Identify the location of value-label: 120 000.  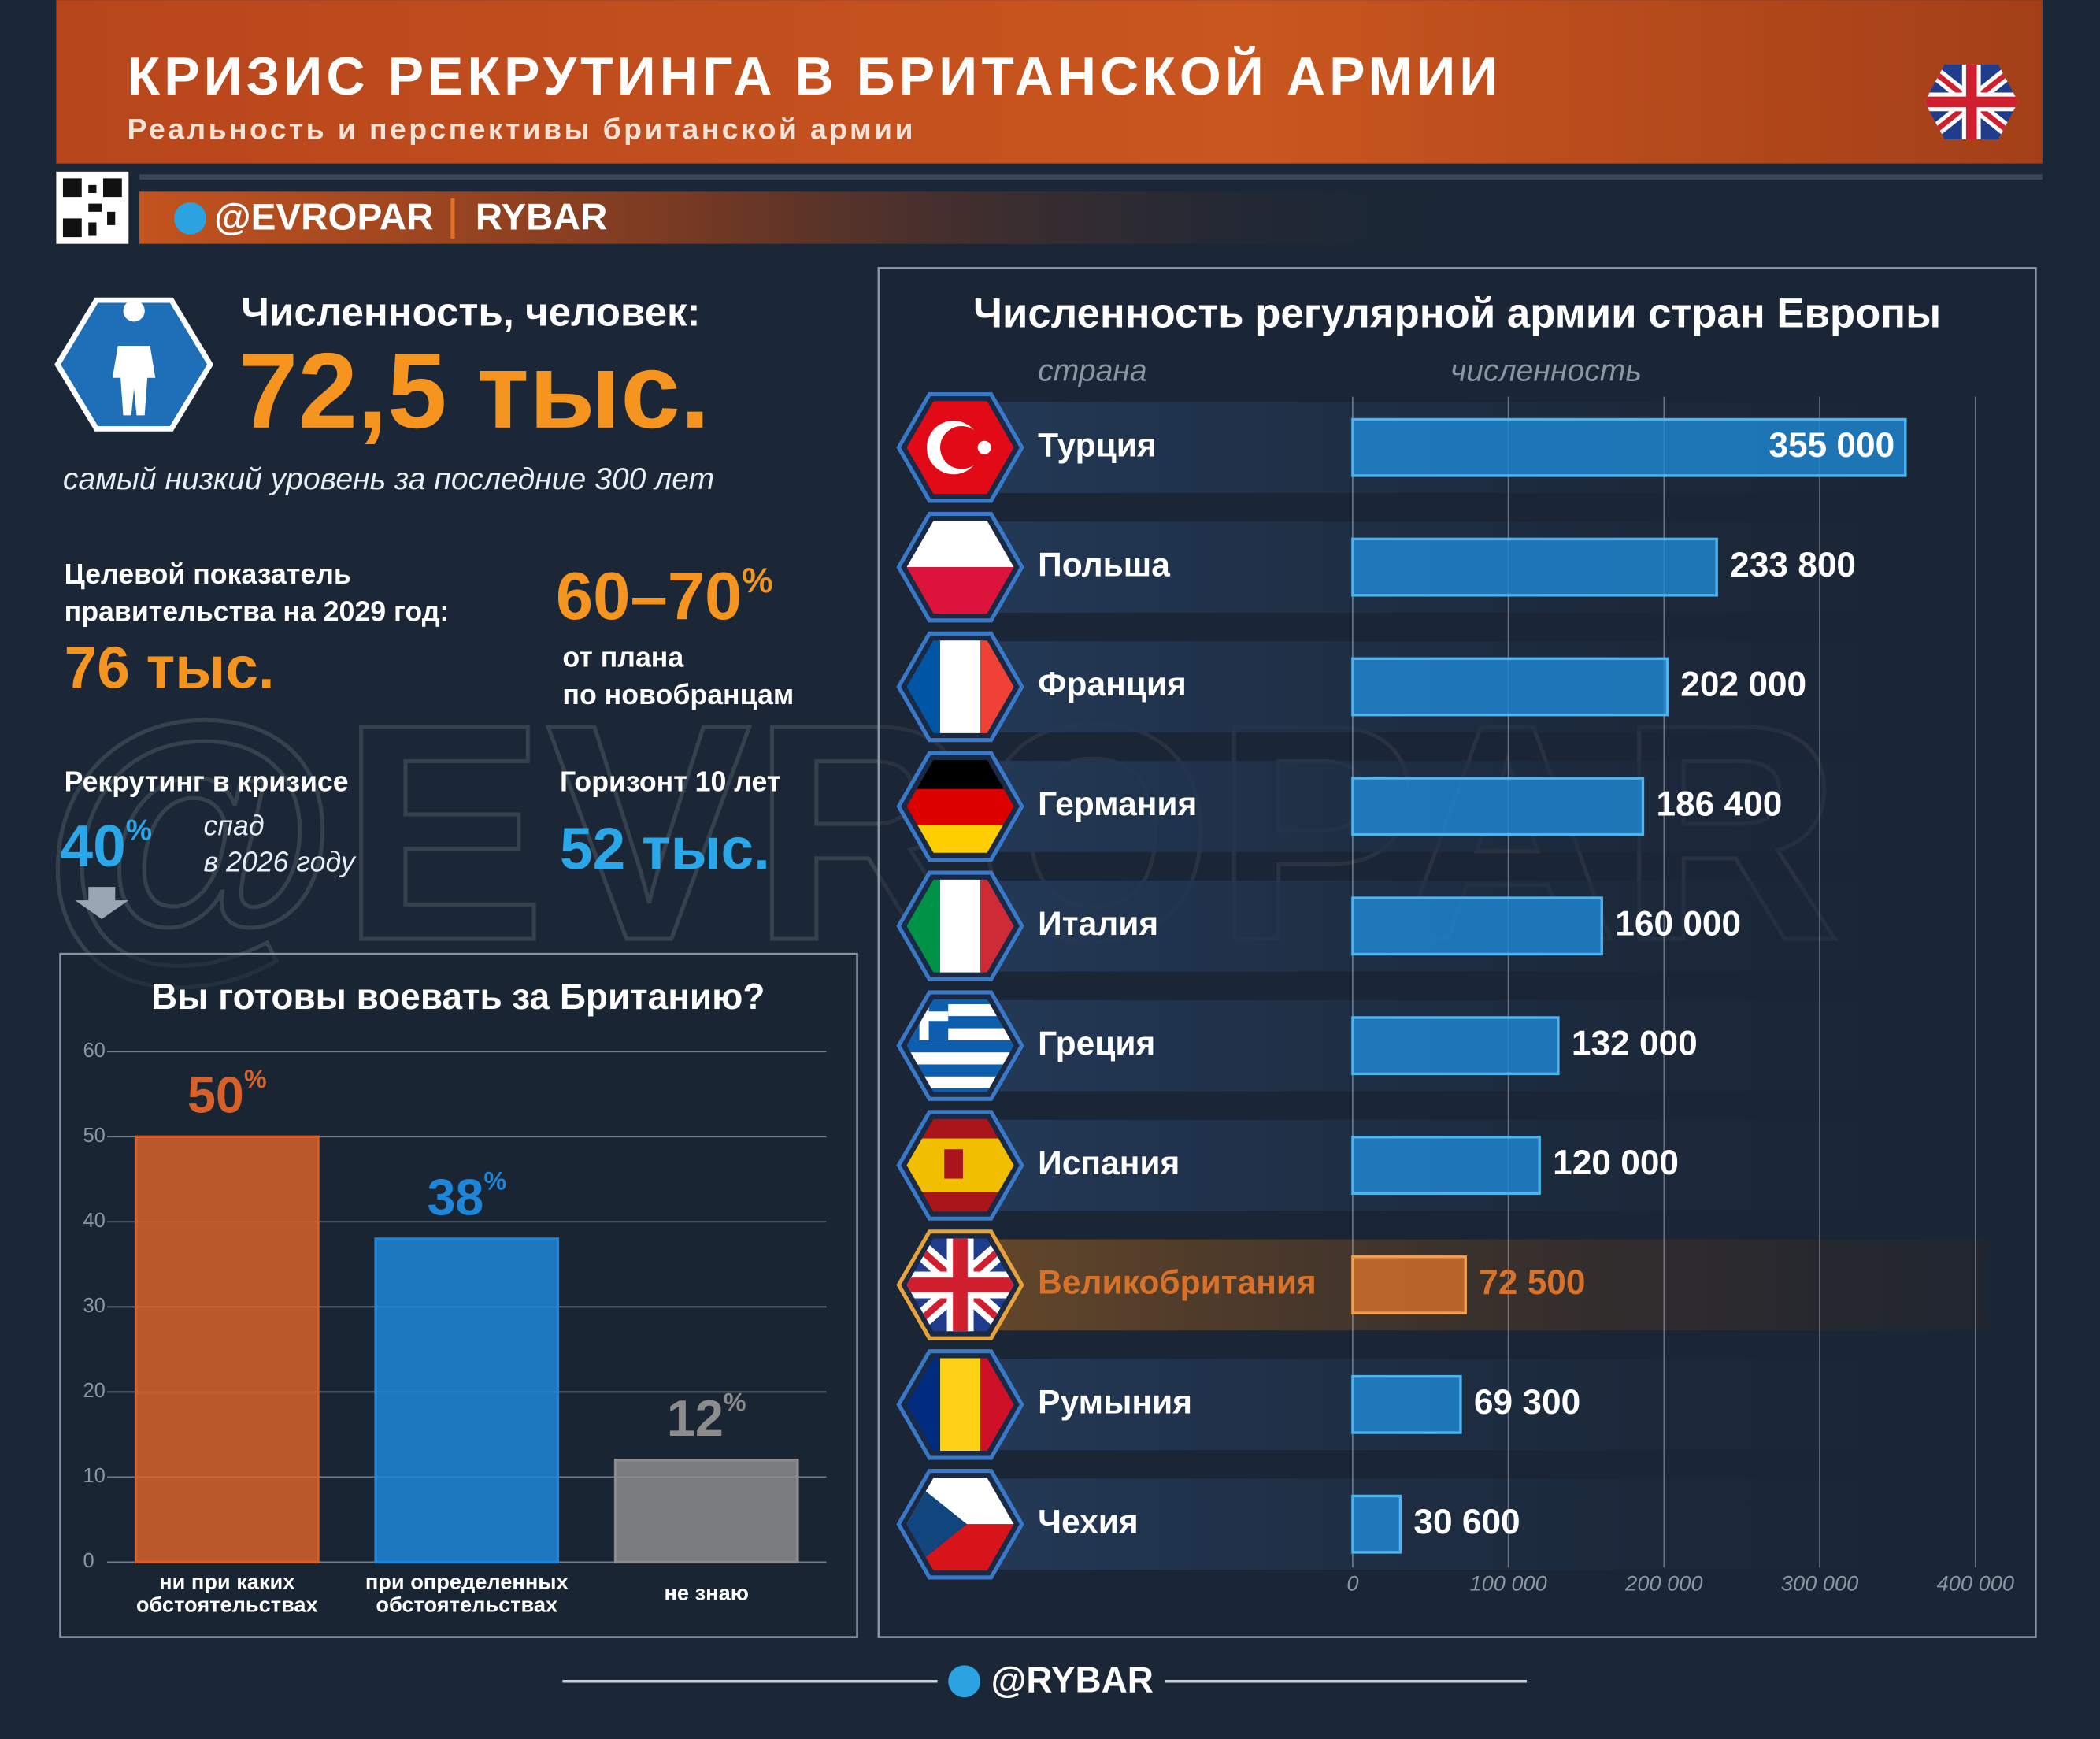
(1616, 1163).